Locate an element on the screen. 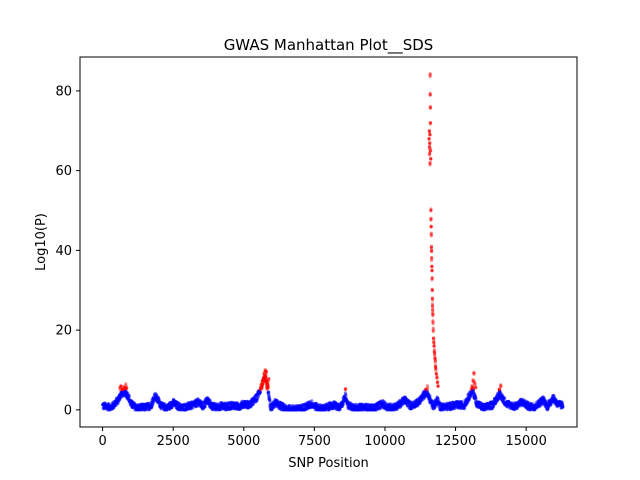 Image resolution: width=640 pixels, height=480 pixels. x-tick-label-2: 5000 is located at coordinates (243, 441).